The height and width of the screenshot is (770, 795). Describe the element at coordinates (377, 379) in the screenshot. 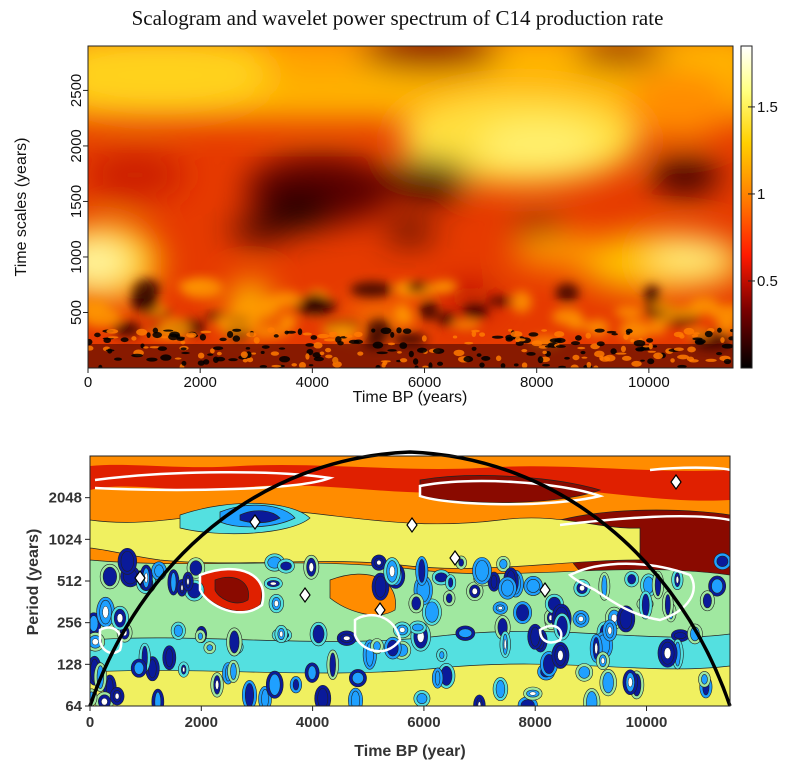

I see `scalogram-x-ticks: 0 2000 4000 6000 8000 10000` at that location.